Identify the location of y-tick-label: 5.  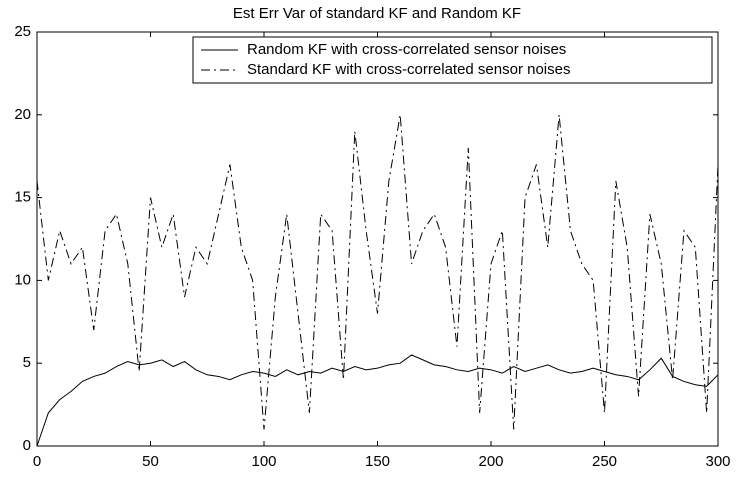
(27, 362).